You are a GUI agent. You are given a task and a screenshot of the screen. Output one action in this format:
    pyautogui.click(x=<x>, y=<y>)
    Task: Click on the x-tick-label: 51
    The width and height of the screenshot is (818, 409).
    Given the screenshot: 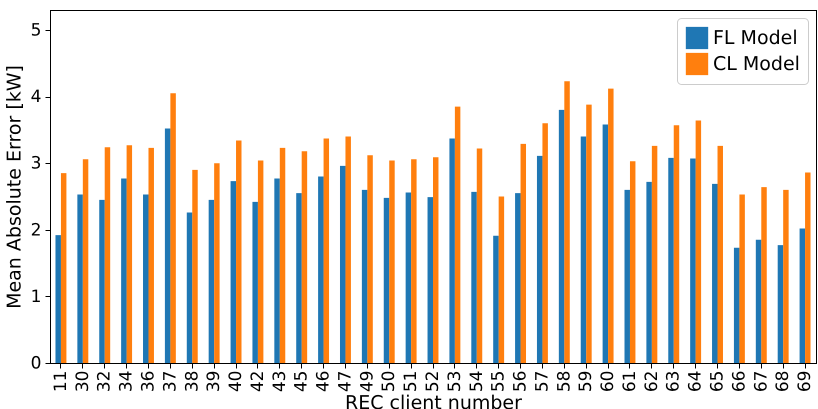 What is the action you would take?
    pyautogui.click(x=411, y=381)
    